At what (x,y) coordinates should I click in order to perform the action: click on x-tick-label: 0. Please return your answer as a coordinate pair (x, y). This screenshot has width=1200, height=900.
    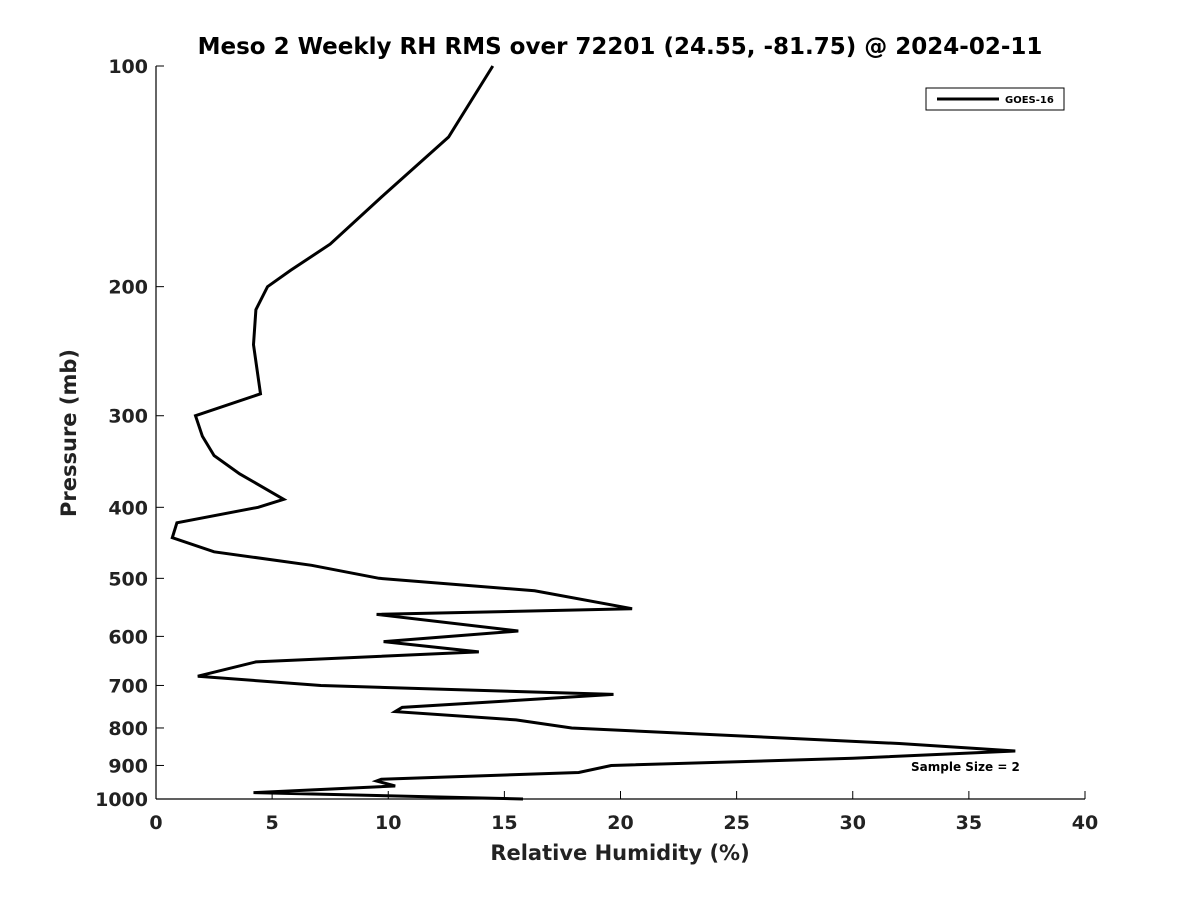
    Looking at the image, I should click on (155, 823).